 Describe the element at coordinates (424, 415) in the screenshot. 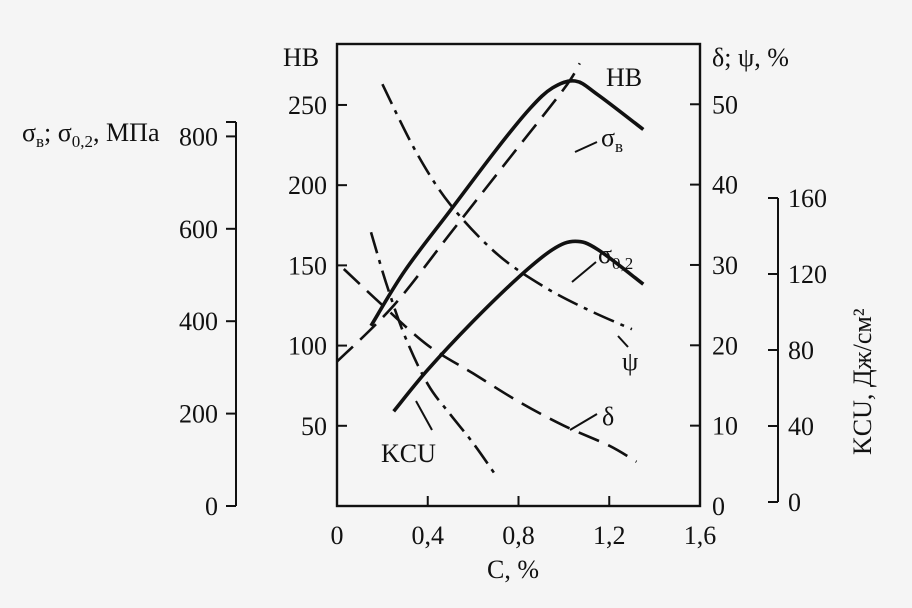

I see `leader-kcu` at that location.